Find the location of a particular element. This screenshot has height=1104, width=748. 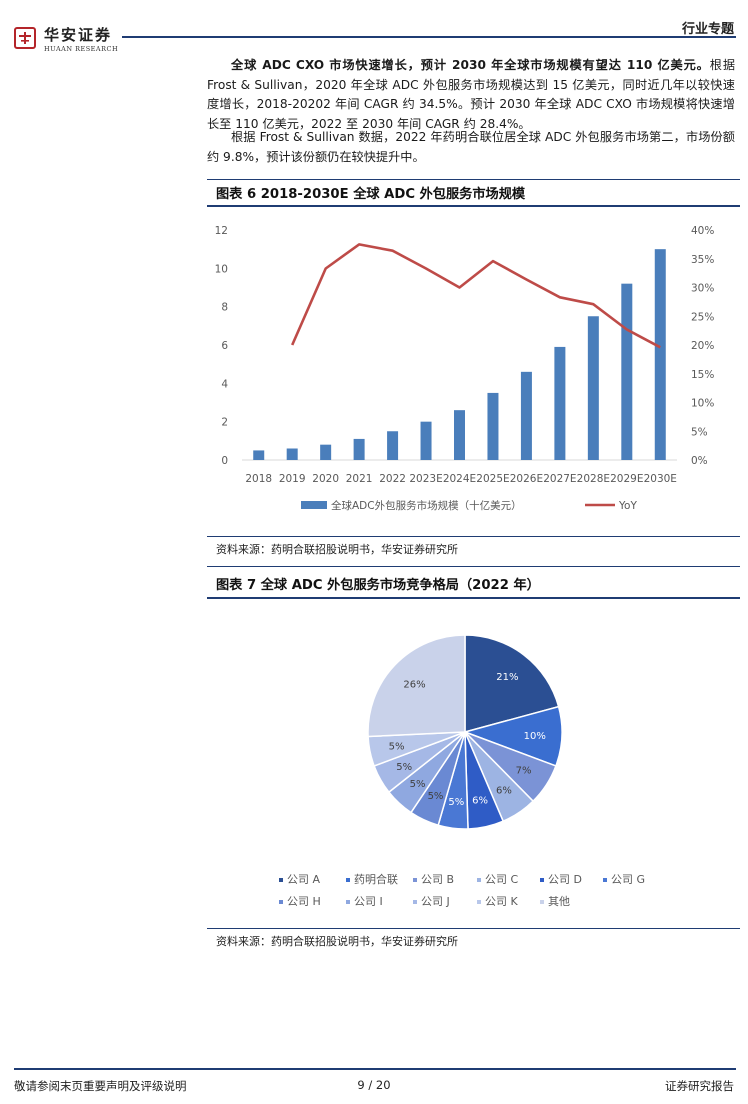

legend-label: 公司 A is located at coordinates (303, 879).